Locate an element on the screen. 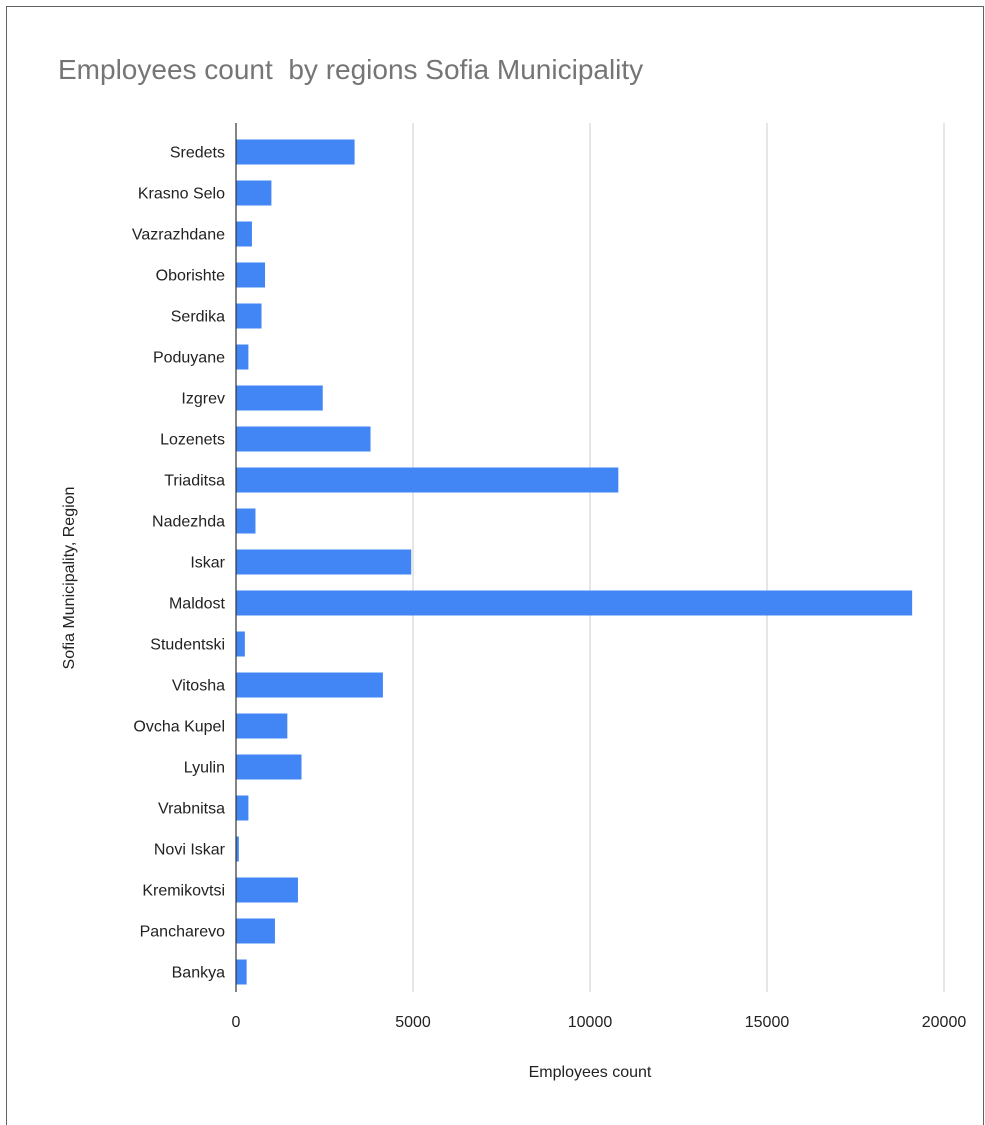 Image resolution: width=985 pixels, height=1125 pixels. x-tick-labels: 0 5000 10000 15000 20000 is located at coordinates (599, 1022).